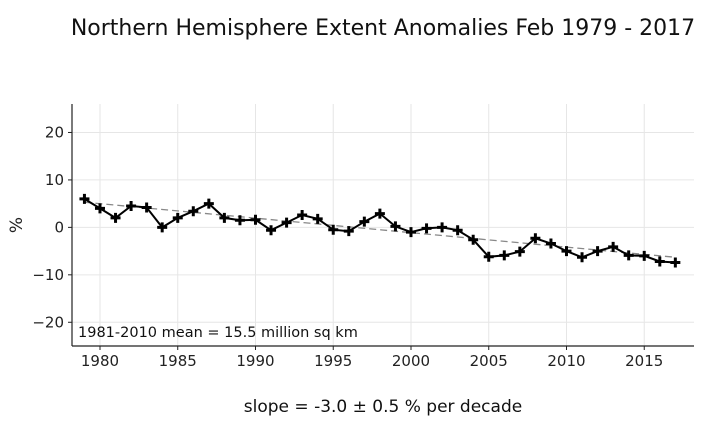  I want to click on x-tick-label: 1995, so click(333, 361).